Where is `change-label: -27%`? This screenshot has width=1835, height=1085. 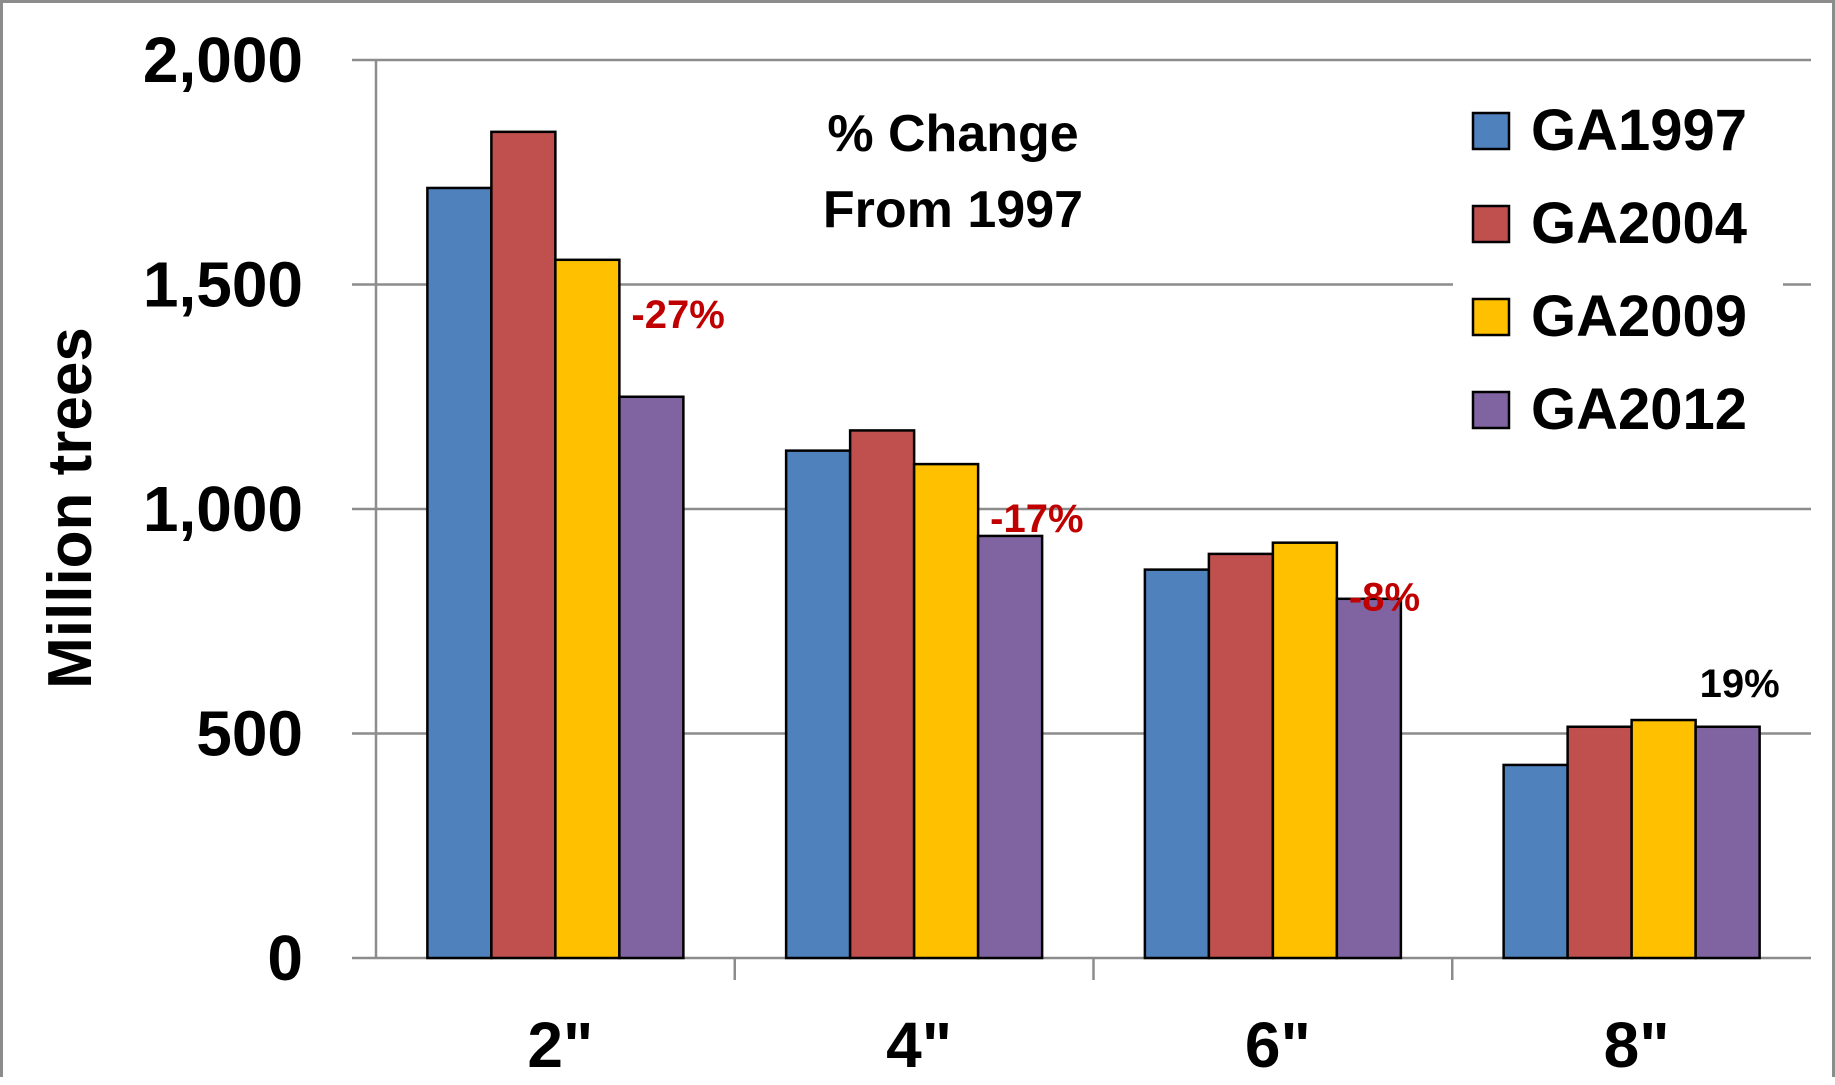 change-label: -27% is located at coordinates (677, 315).